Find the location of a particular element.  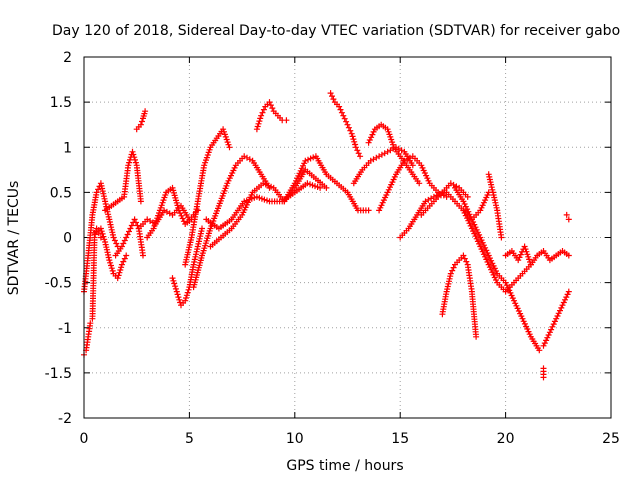

series-arc-e is located at coordinates (129, 237).